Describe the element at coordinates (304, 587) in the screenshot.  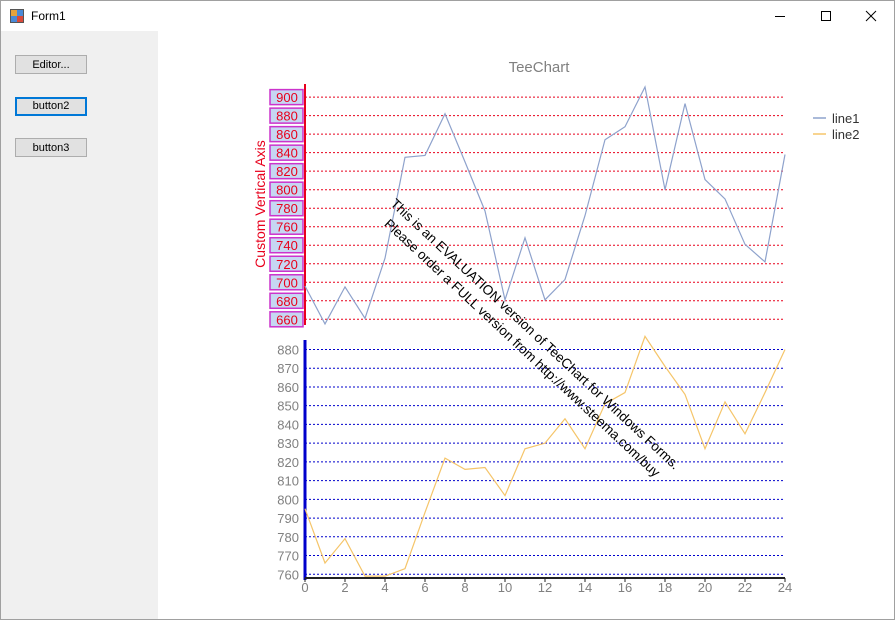
I see `x-tick-label: 0` at that location.